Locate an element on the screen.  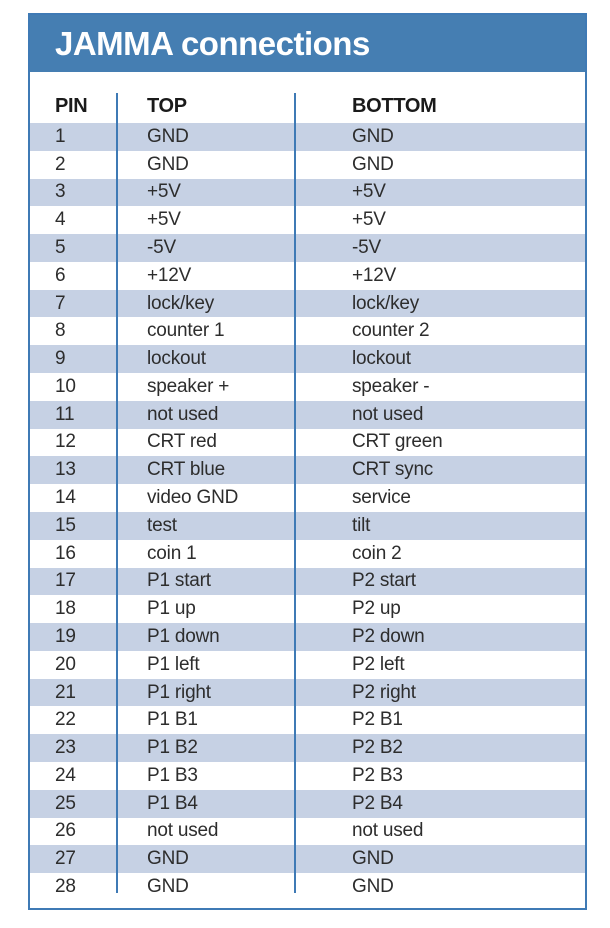
pin-number: 7 is located at coordinates (60, 303).